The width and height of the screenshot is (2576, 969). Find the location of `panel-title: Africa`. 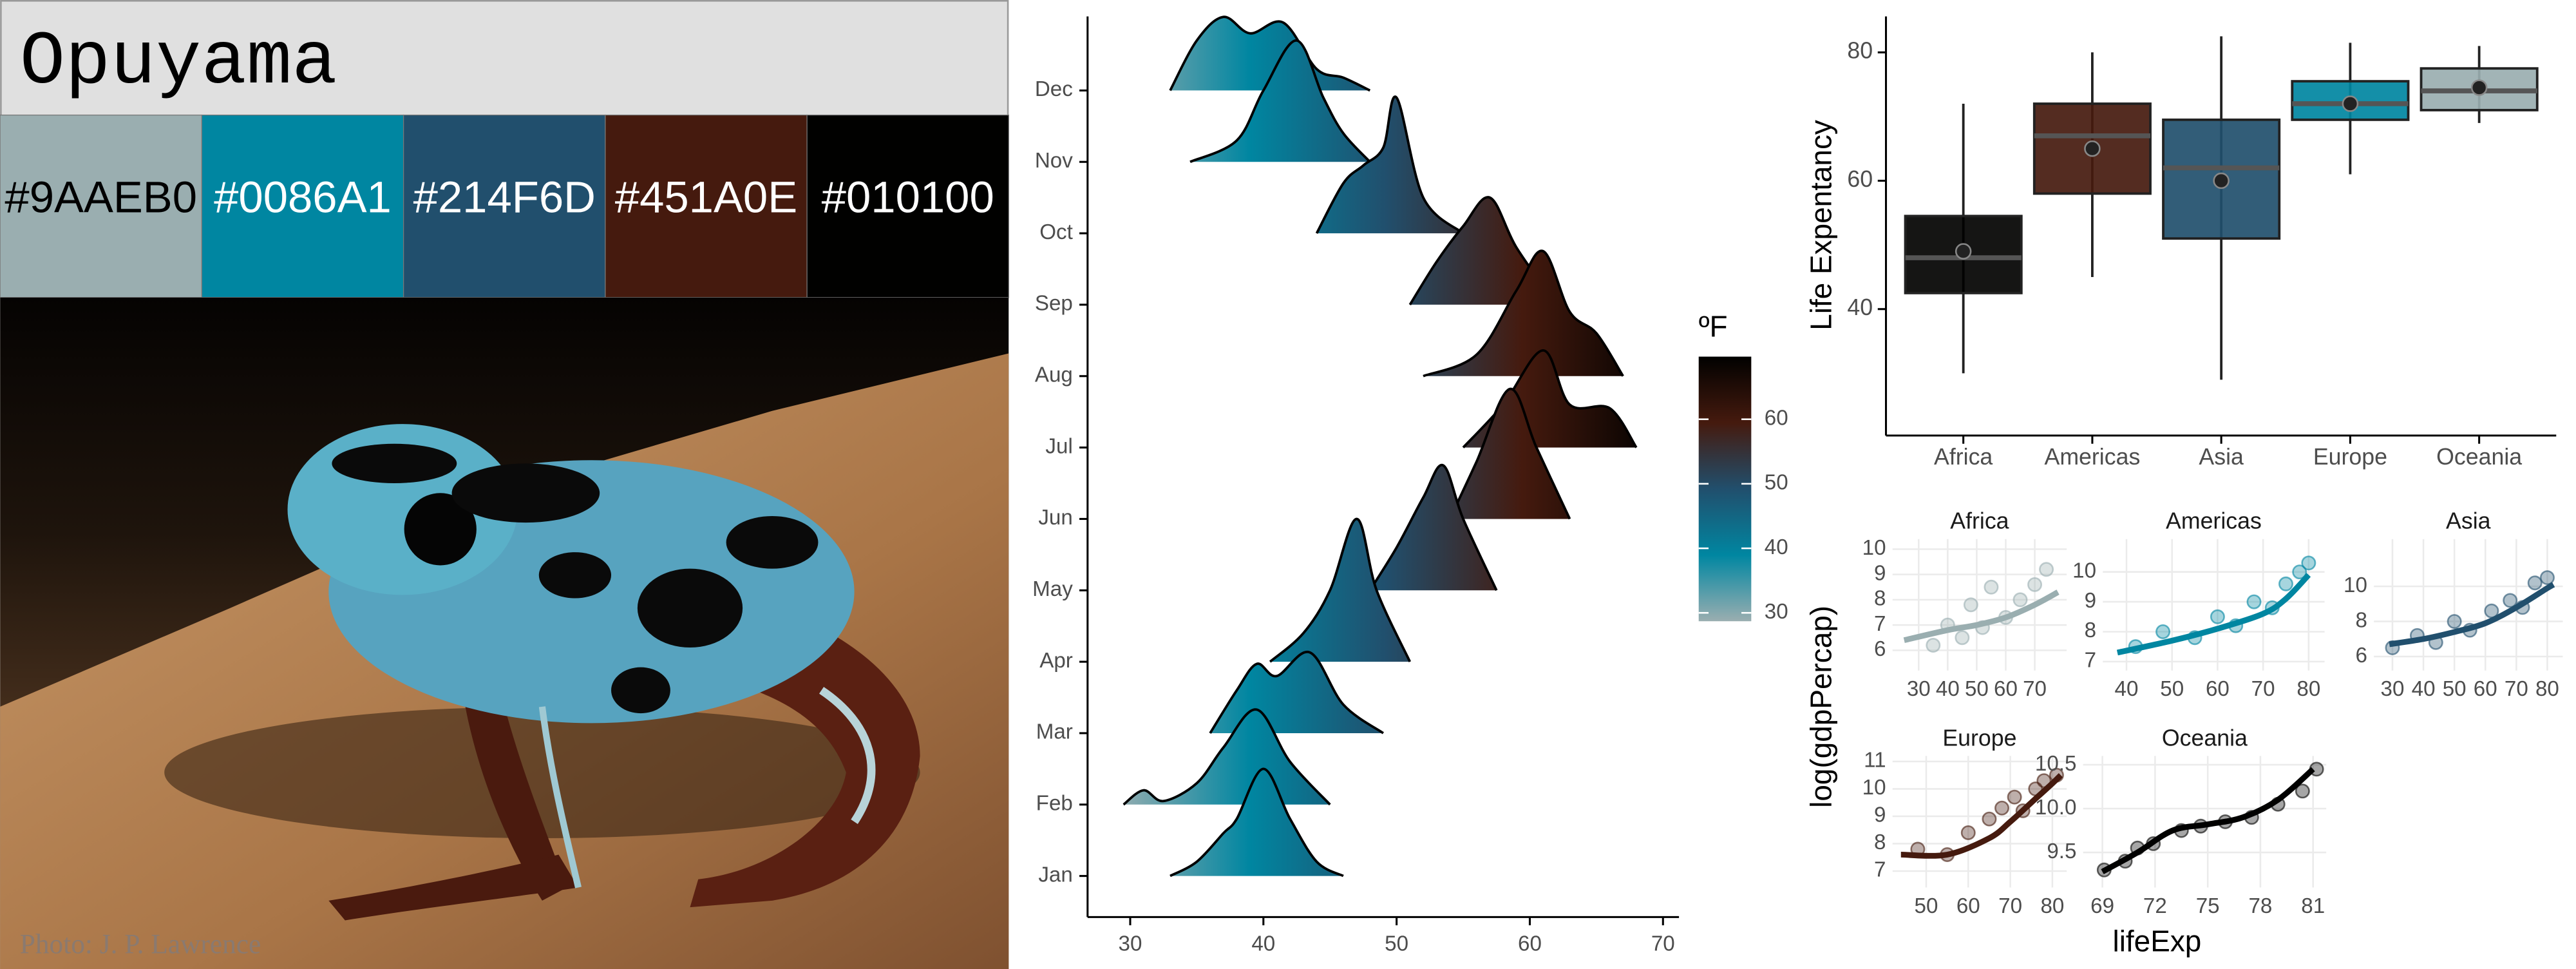

panel-title: Africa is located at coordinates (1979, 521).